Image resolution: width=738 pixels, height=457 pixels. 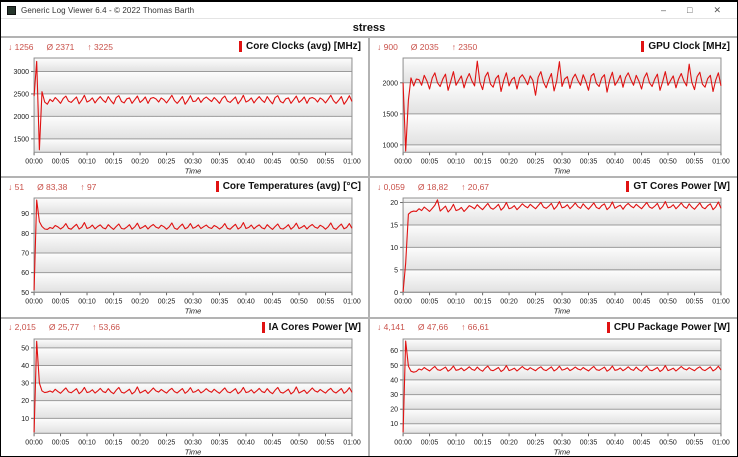 I want to click on chart-legend: GT Cores Power [W], so click(x=678, y=187).